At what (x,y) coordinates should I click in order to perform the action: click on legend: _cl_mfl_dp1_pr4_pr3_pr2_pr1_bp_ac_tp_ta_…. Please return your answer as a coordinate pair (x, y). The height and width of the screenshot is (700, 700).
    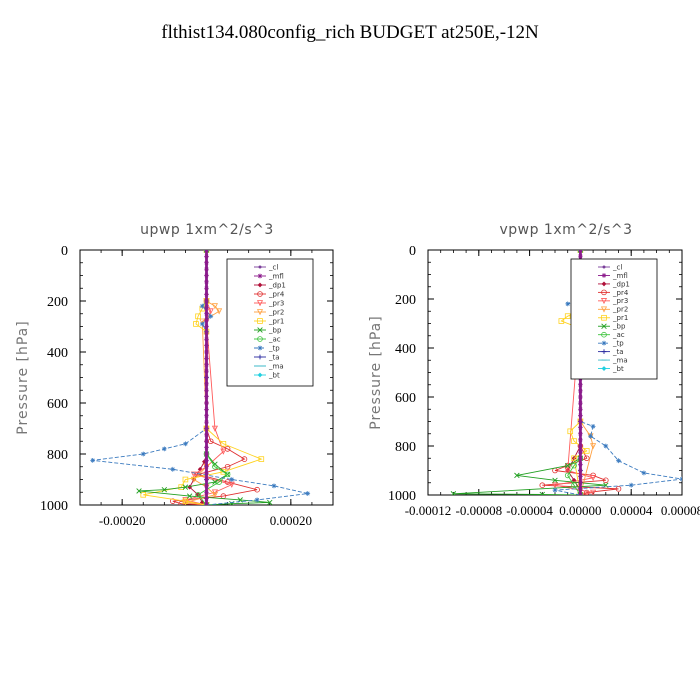
    Looking at the image, I should click on (614, 319).